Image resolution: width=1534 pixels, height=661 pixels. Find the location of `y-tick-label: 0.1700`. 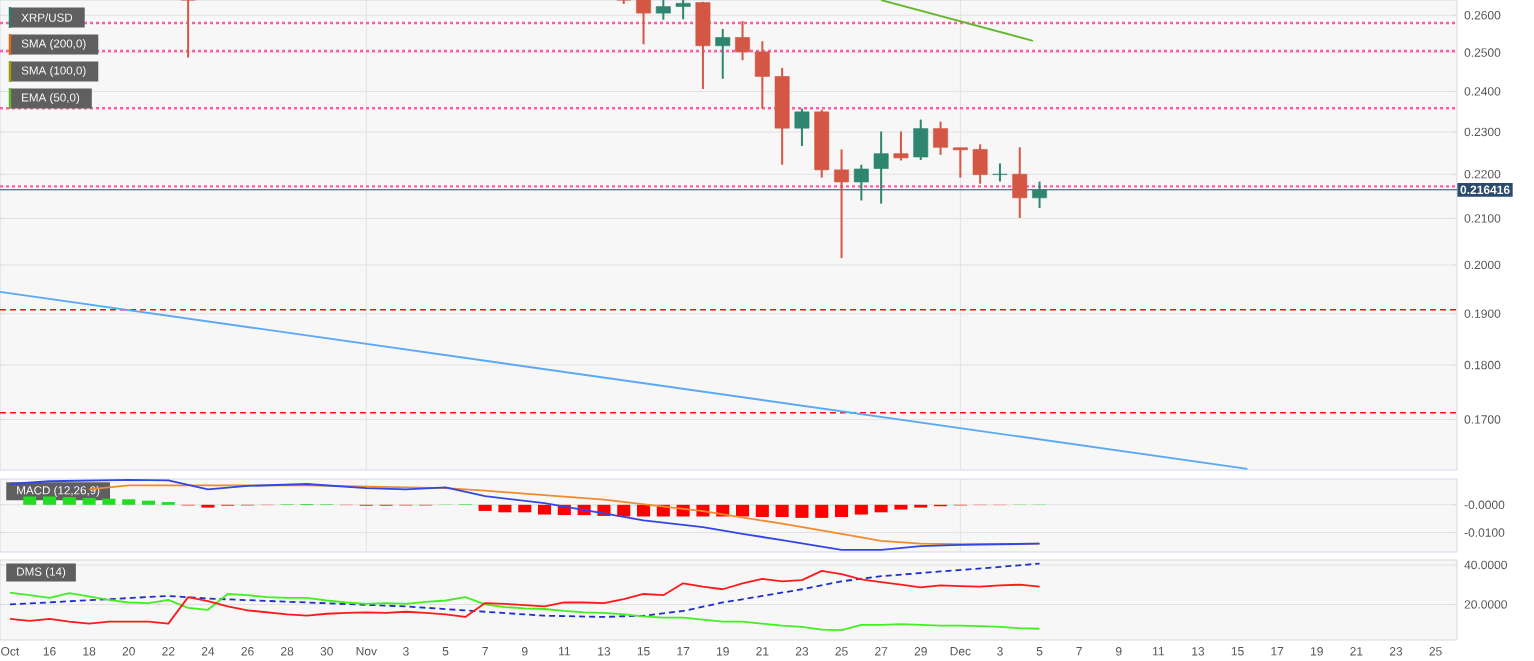

y-tick-label: 0.1700 is located at coordinates (1482, 419).